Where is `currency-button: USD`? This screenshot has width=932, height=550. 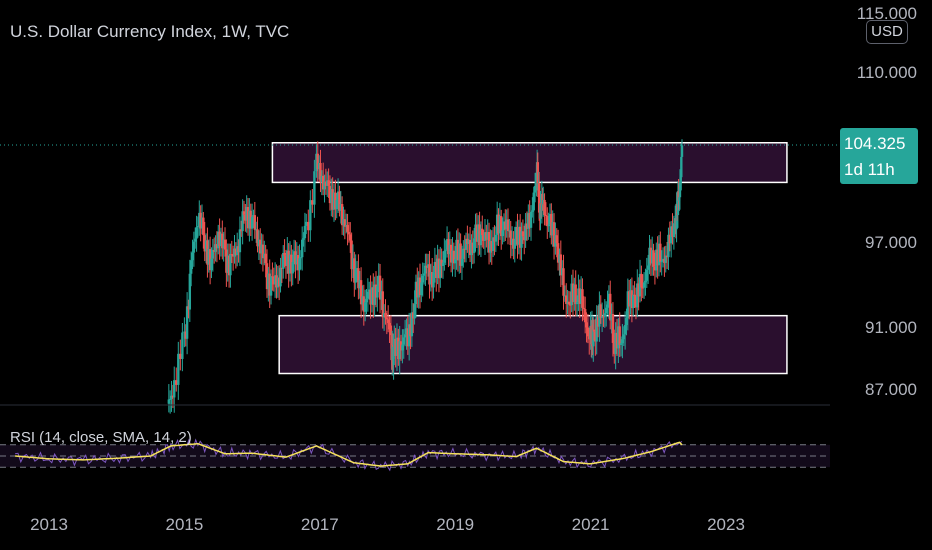 currency-button: USD is located at coordinates (887, 32).